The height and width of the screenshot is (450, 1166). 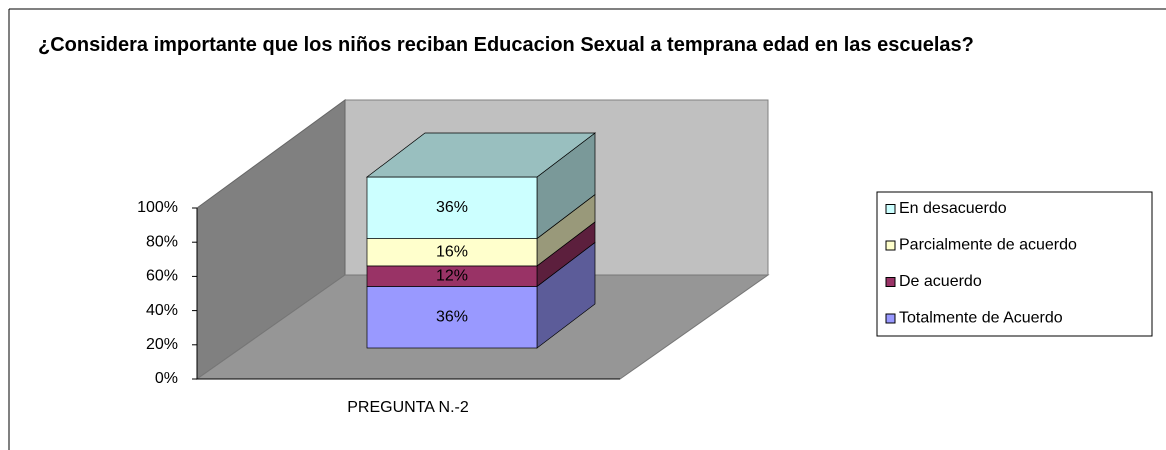 What do you see at coordinates (1014, 264) in the screenshot?
I see `legend` at bounding box center [1014, 264].